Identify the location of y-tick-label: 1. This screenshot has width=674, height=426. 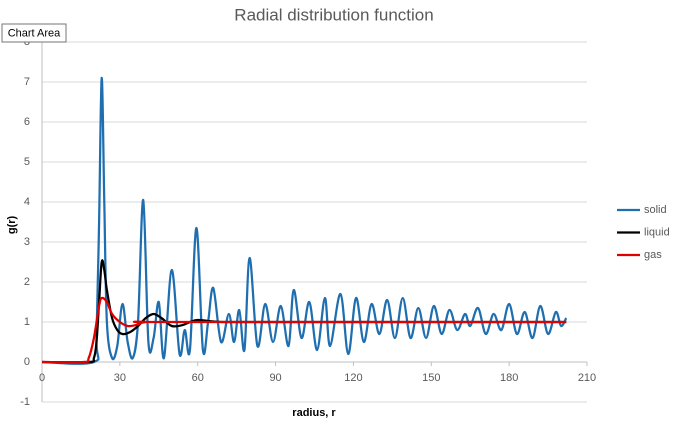
(27, 322).